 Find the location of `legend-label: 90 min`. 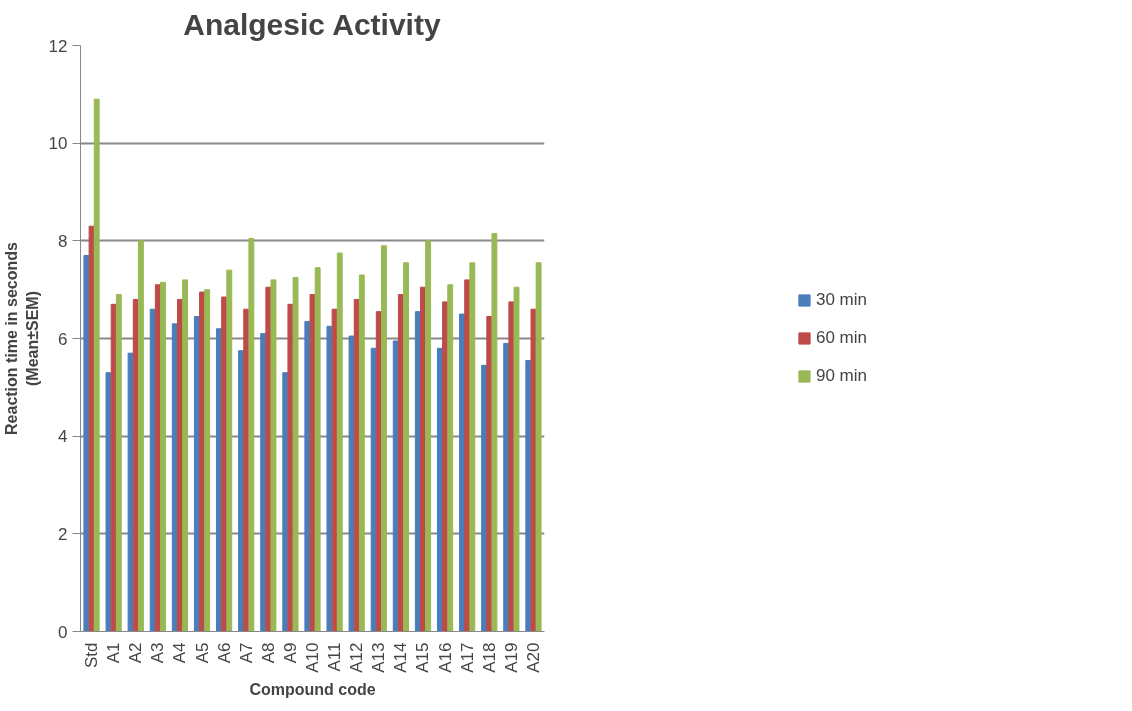

legend-label: 90 min is located at coordinates (841, 376).